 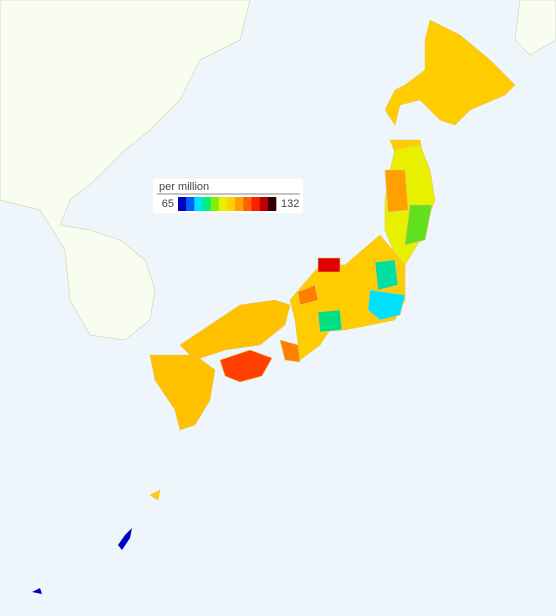 What do you see at coordinates (290, 204) in the screenshot?
I see `legend-max: 132` at bounding box center [290, 204].